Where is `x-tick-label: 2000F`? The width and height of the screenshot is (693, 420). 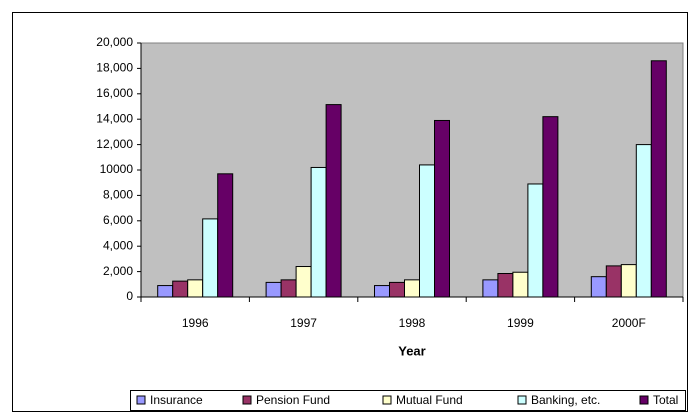
x-tick-label: 2000F is located at coordinates (629, 323).